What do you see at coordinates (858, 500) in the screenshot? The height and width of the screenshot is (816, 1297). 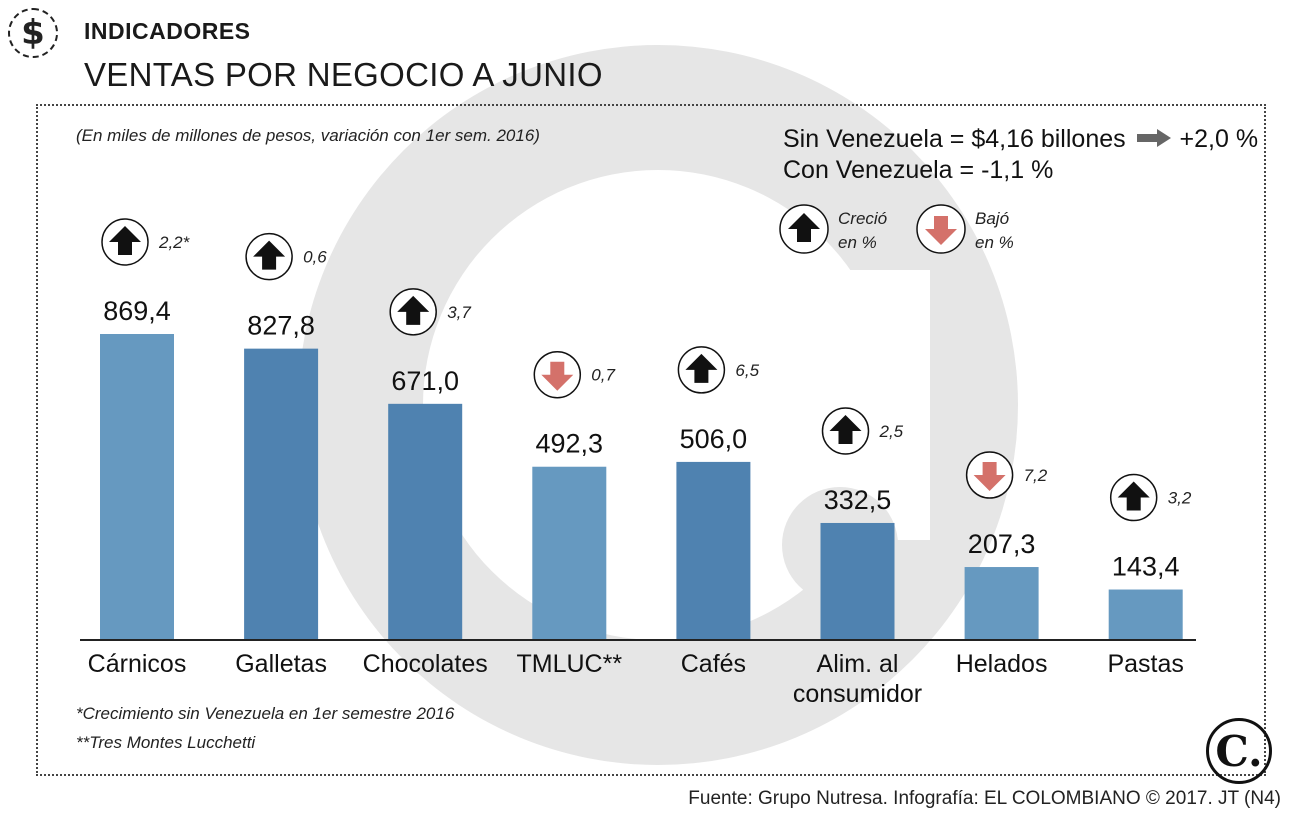 I see `value-label-5: 332,5` at bounding box center [858, 500].